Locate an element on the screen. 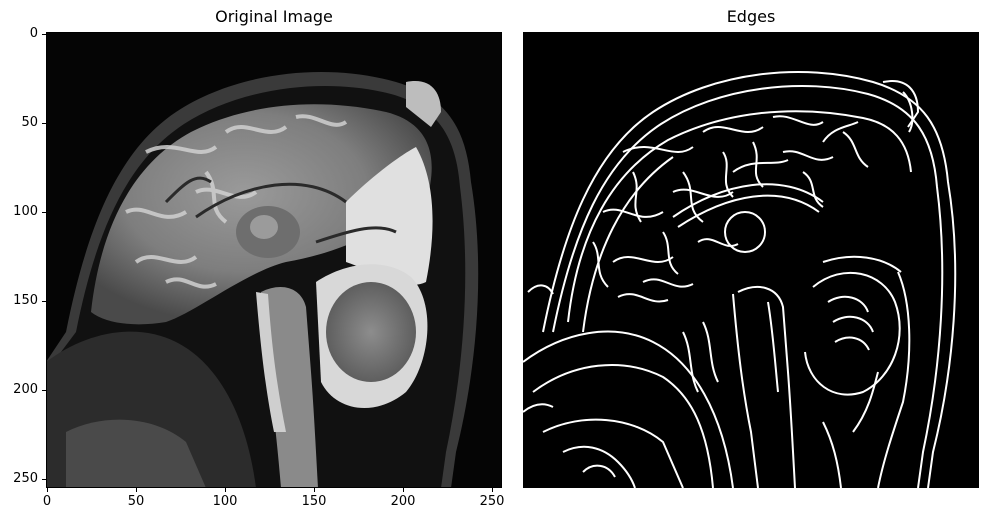  y-tick-label: 0 is located at coordinates (33, 33).